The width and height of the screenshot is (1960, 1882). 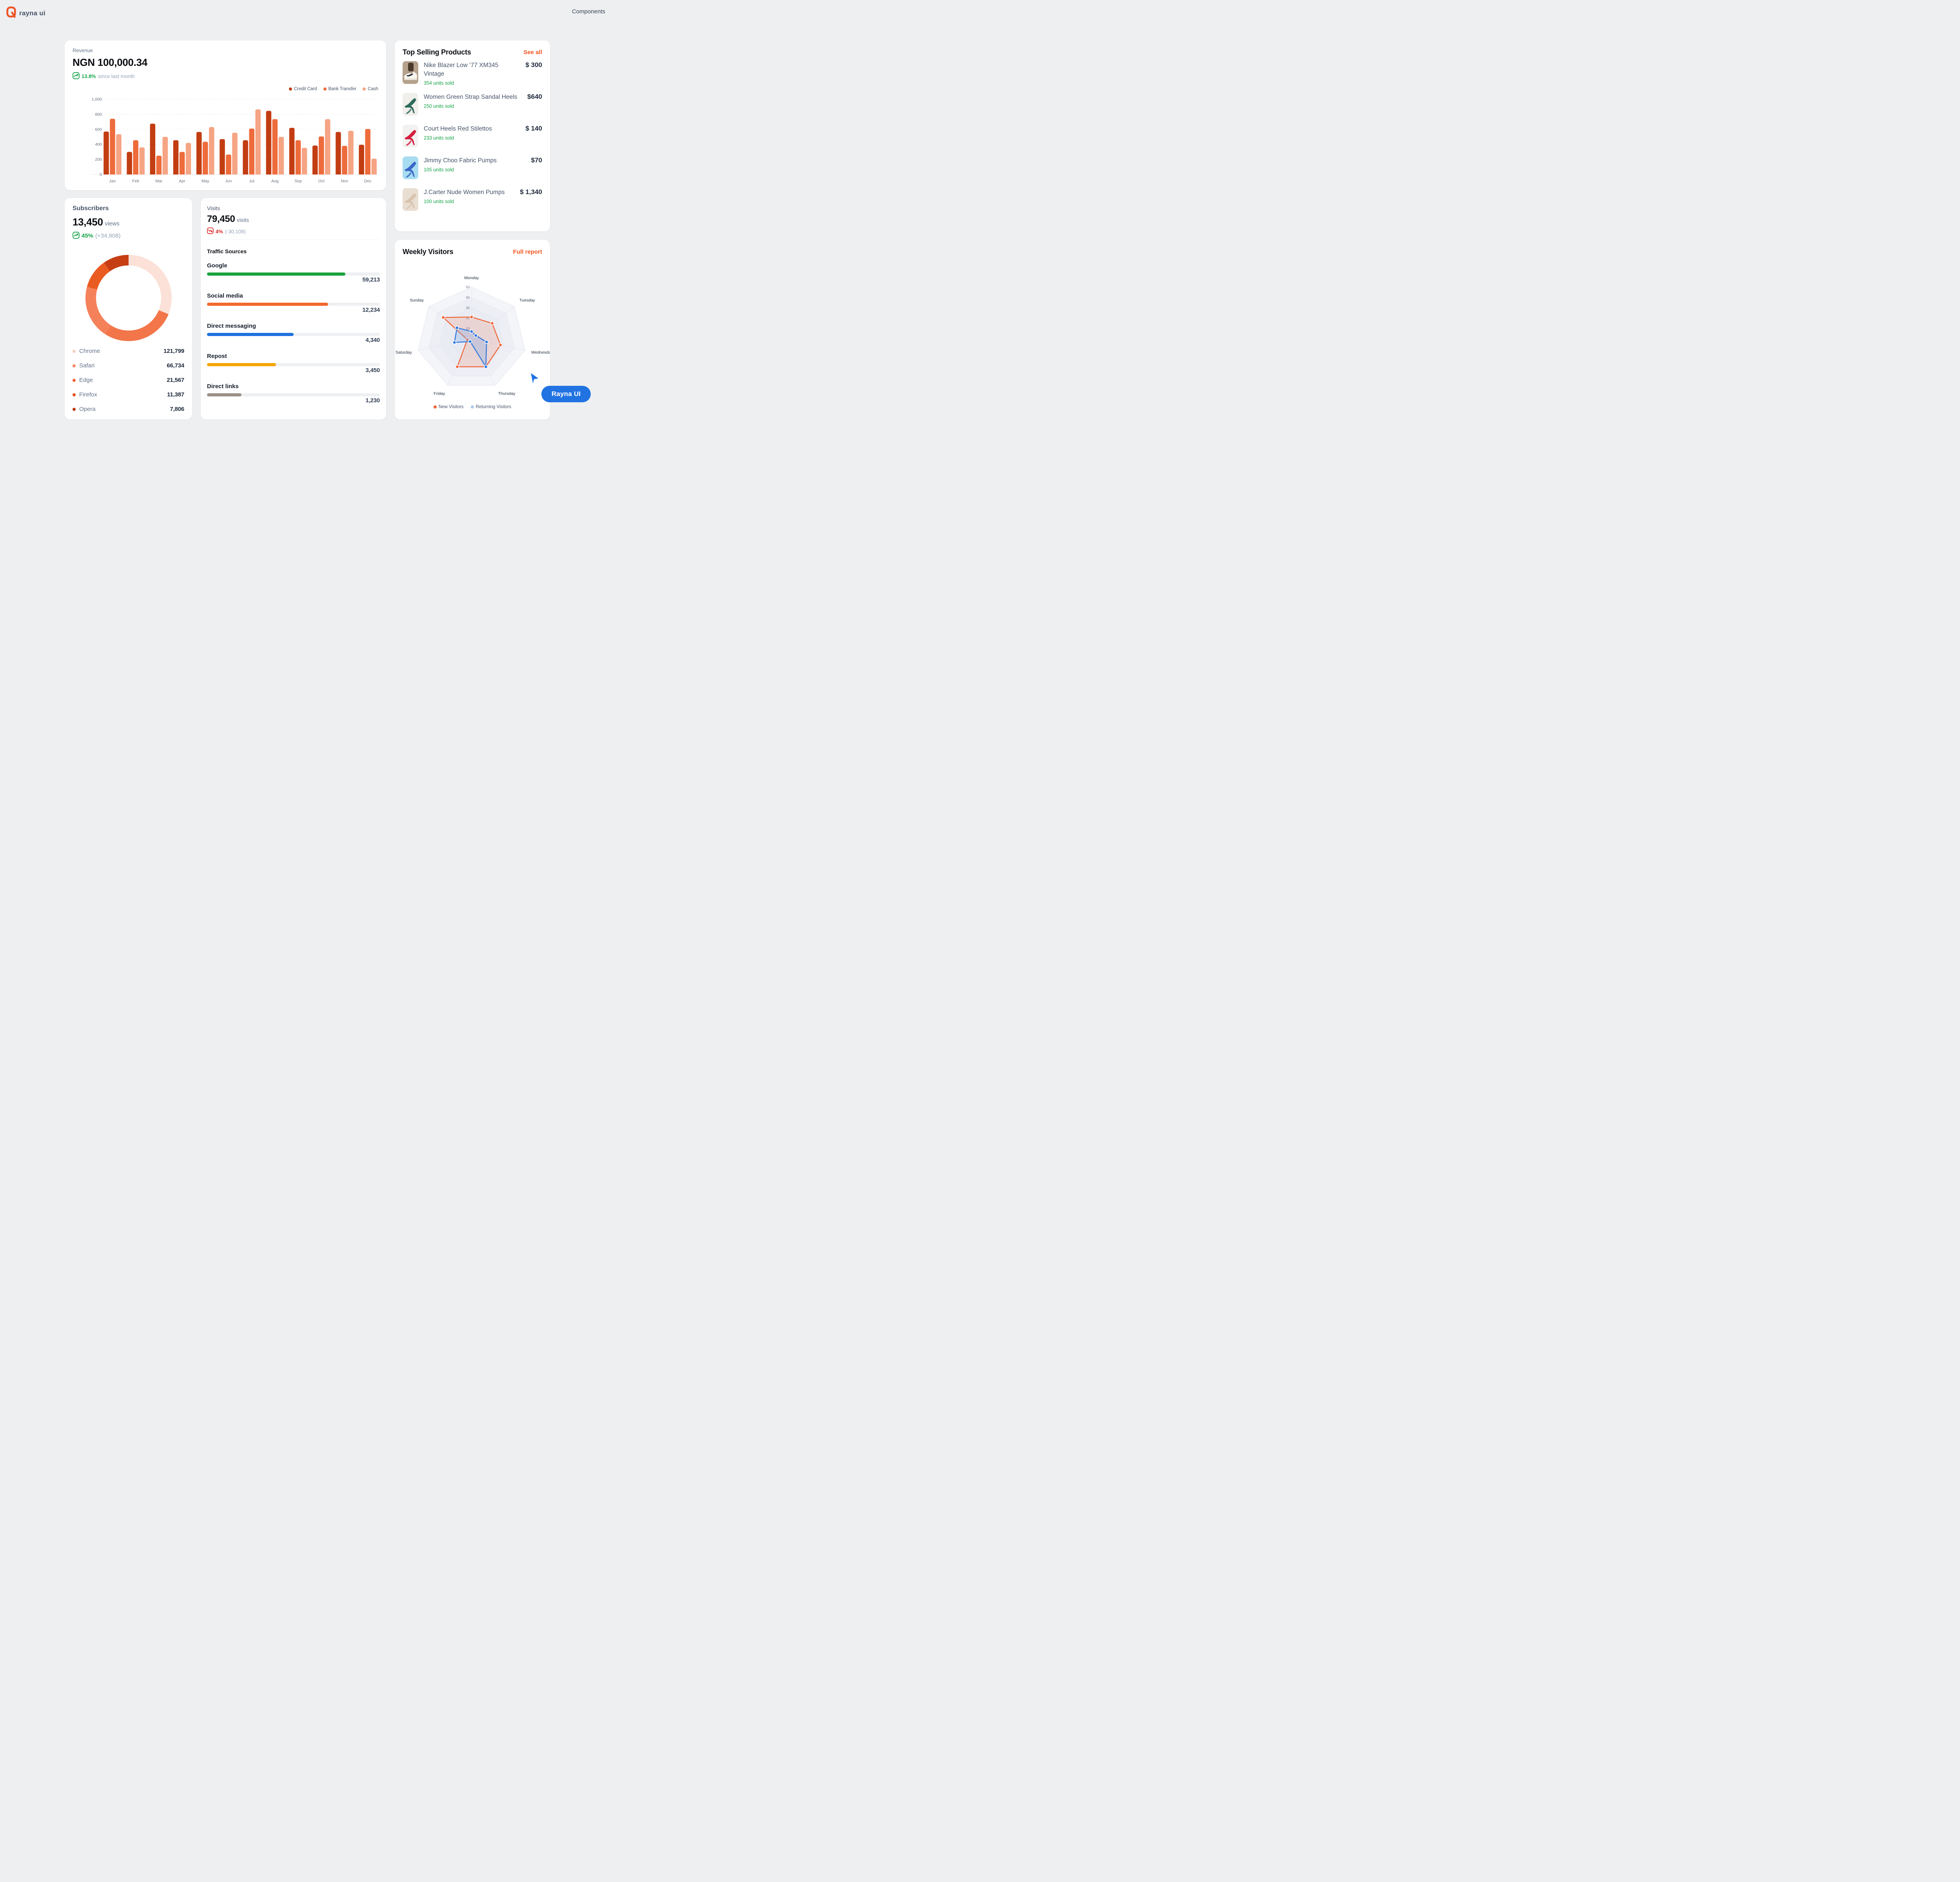 What do you see at coordinates (333, 89) in the screenshot?
I see `revenue-chart-legend: Credit Card Bank Transfer Cash` at bounding box center [333, 89].